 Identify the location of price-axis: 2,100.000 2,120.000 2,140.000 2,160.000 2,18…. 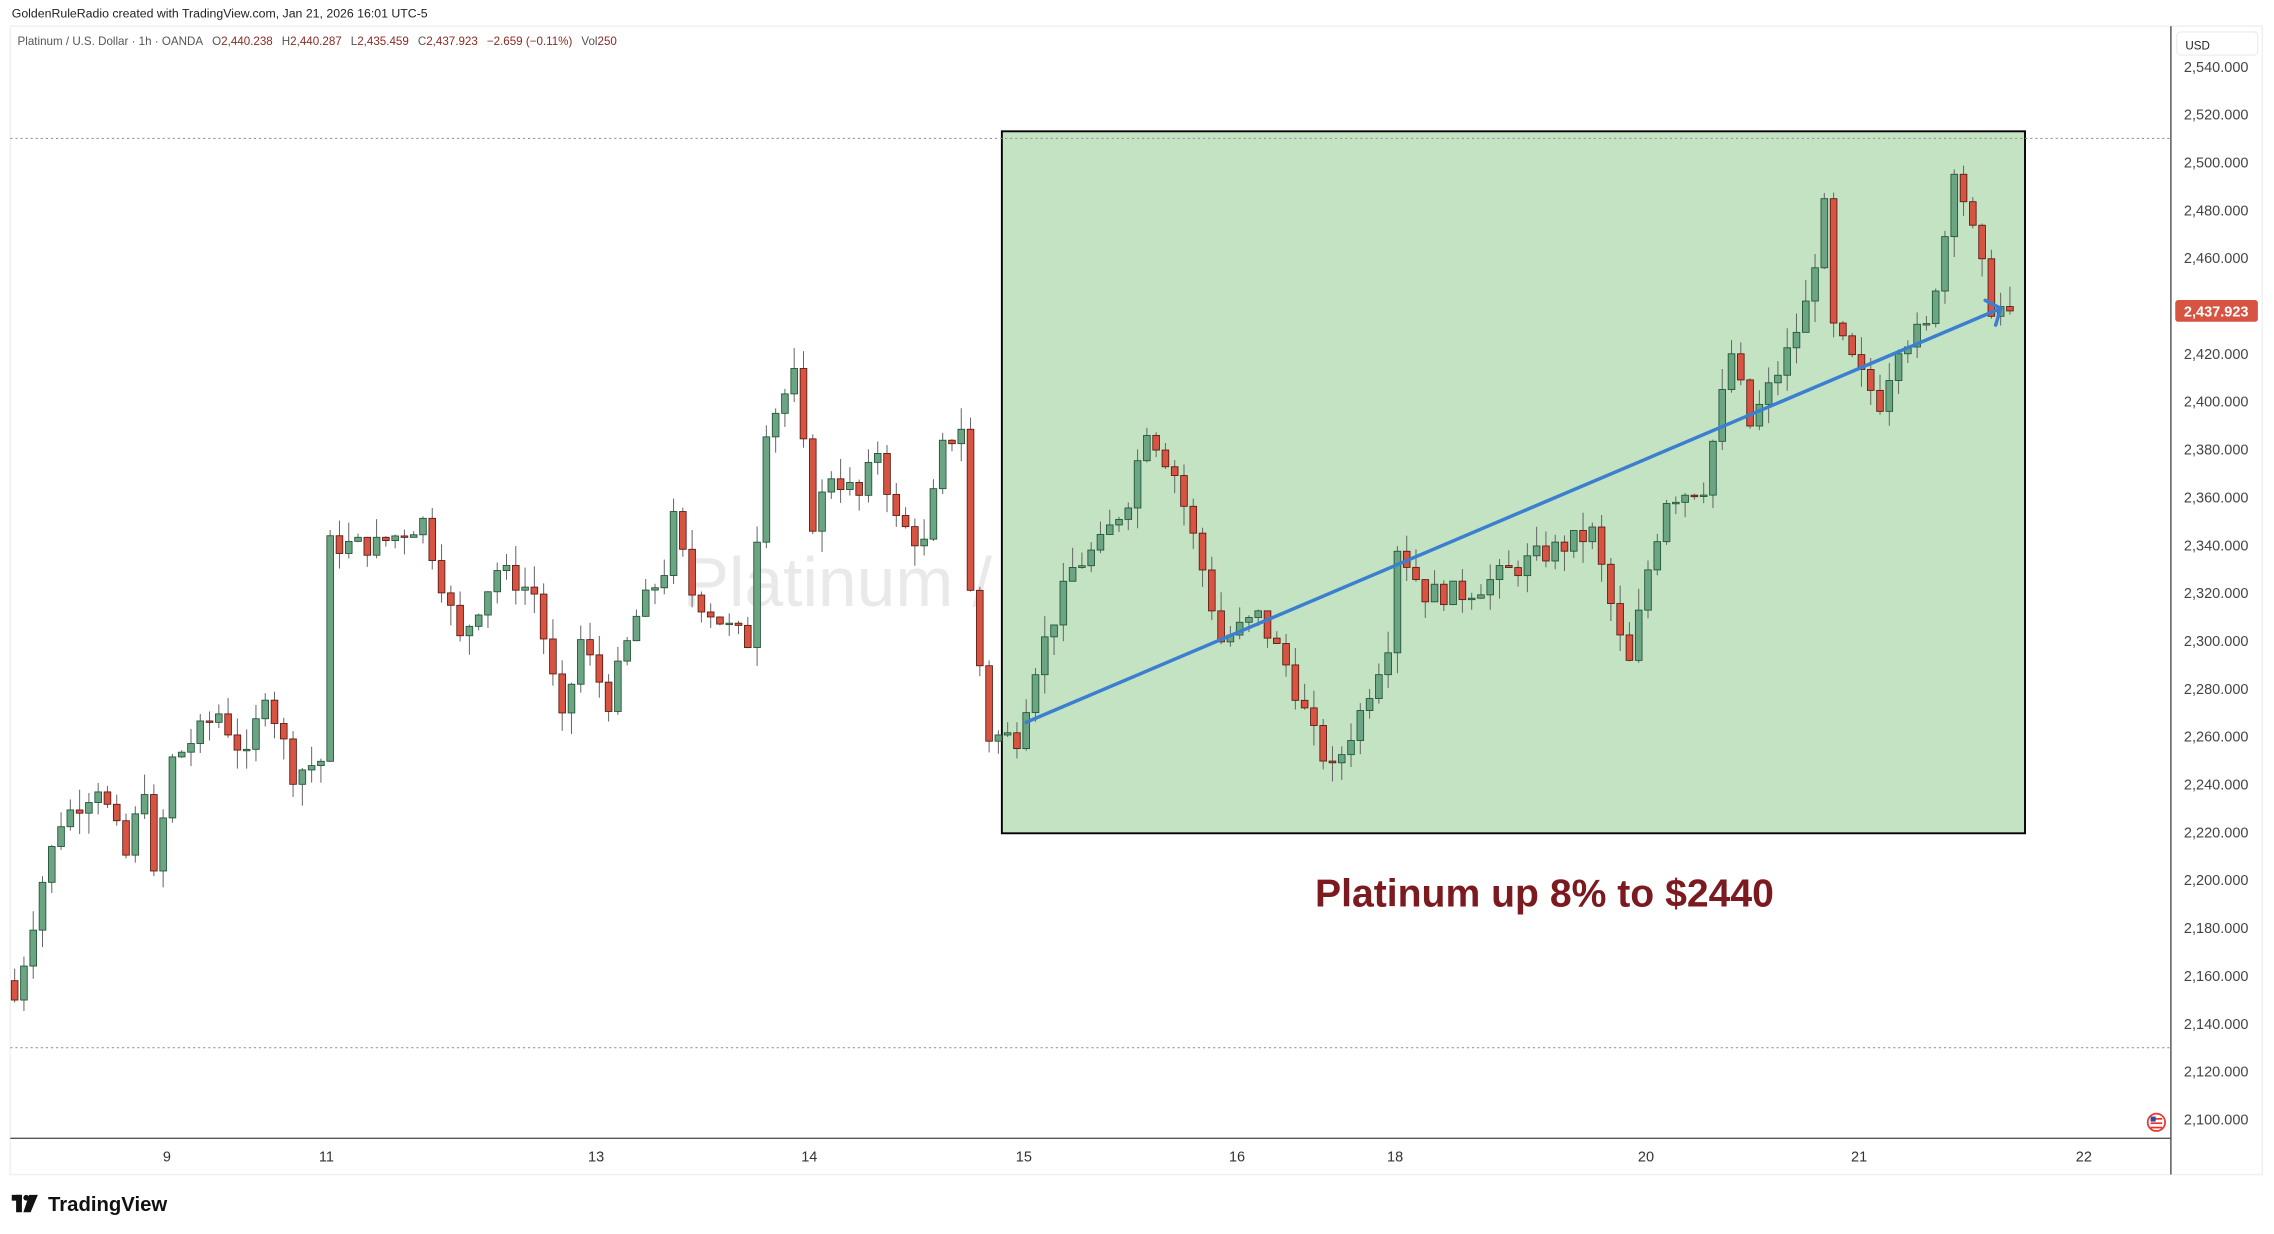
(2216, 594).